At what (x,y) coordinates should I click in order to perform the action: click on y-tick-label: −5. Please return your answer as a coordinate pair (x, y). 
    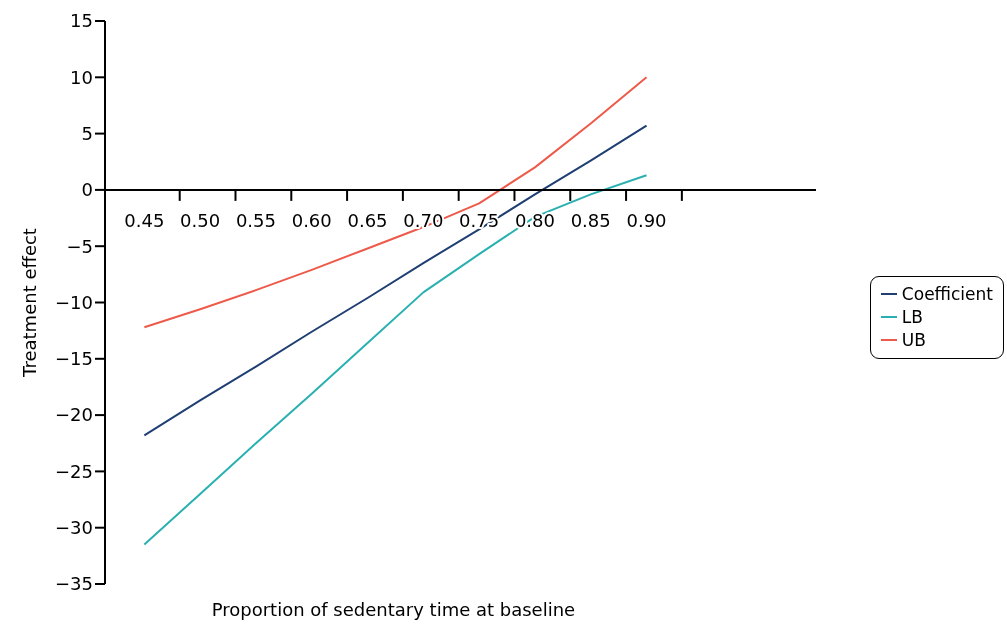
    Looking at the image, I should click on (79, 246).